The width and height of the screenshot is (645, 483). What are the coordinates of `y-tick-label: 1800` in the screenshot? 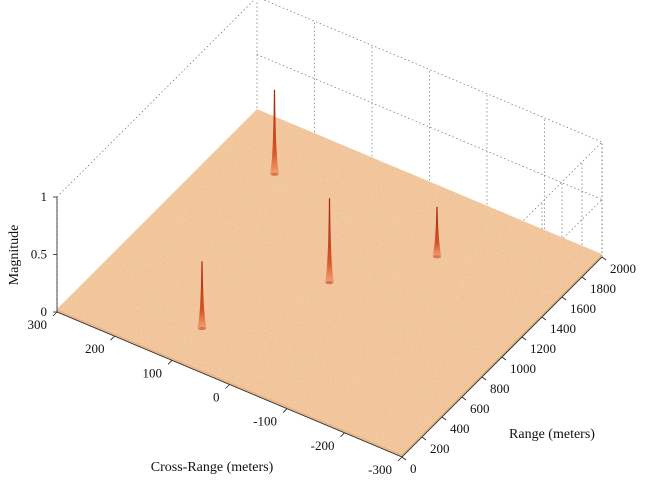 It's located at (603, 288).